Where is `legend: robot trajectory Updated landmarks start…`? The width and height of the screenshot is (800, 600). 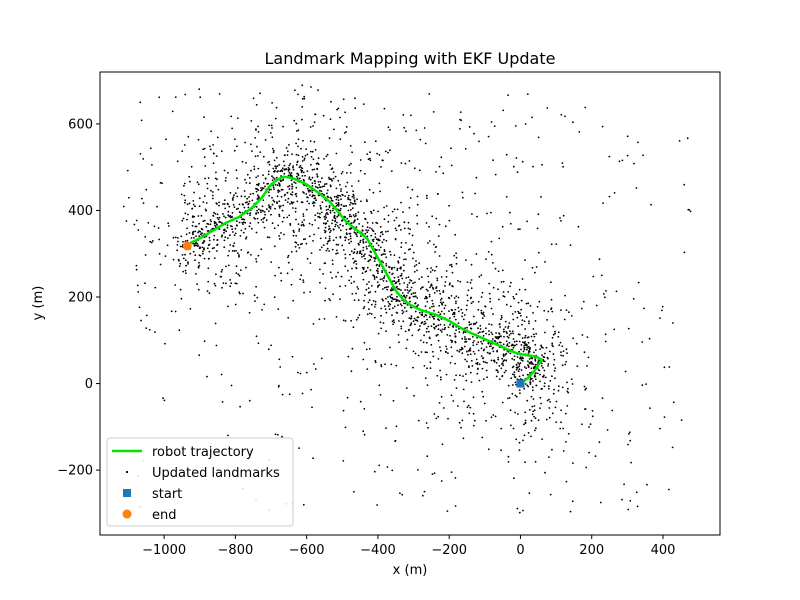
legend: robot trajectory Updated landmarks start… is located at coordinates (200, 482).